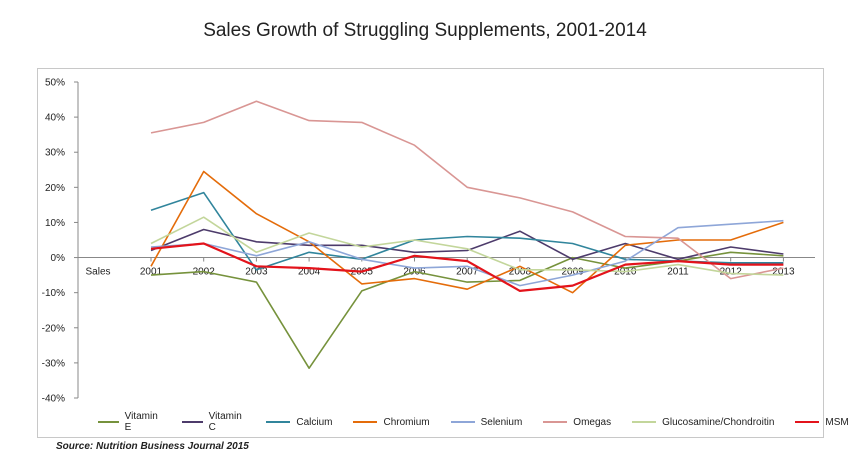 The width and height of the screenshot is (850, 468). What do you see at coordinates (467, 272) in the screenshot?
I see `x-tick-label: 2007` at bounding box center [467, 272].